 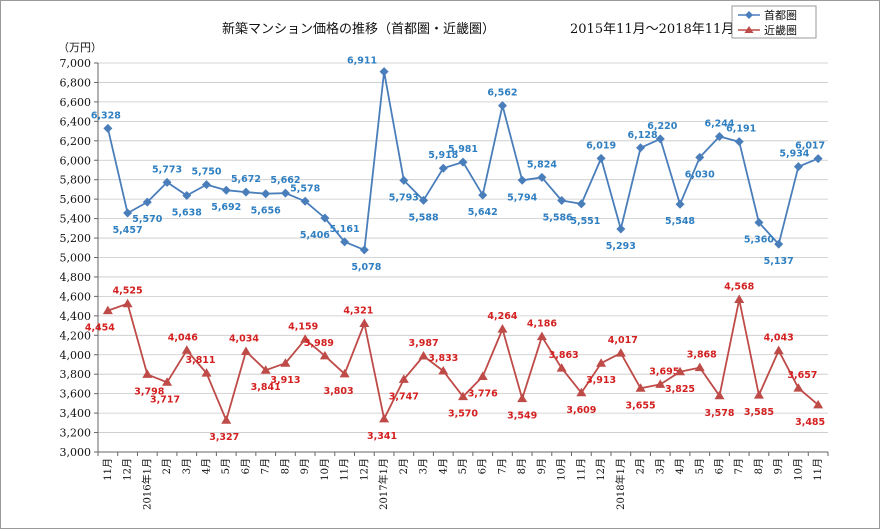 What do you see at coordinates (80, 47) in the screenshot?
I see `y-axis-unit: （万円）` at bounding box center [80, 47].